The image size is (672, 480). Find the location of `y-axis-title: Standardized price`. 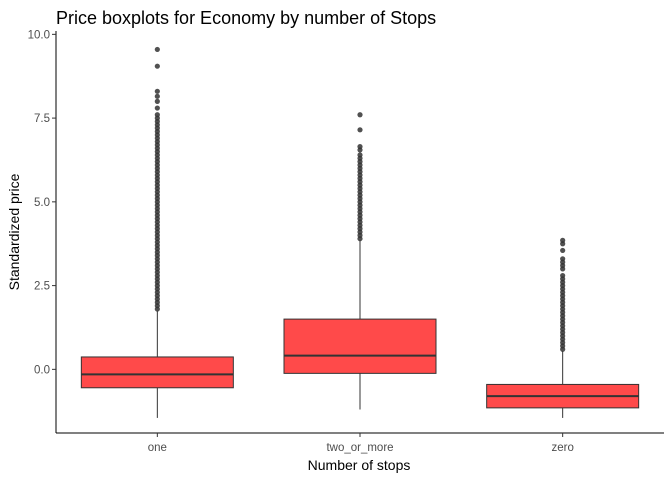

y-axis-title: Standardized price is located at coordinates (14, 231).